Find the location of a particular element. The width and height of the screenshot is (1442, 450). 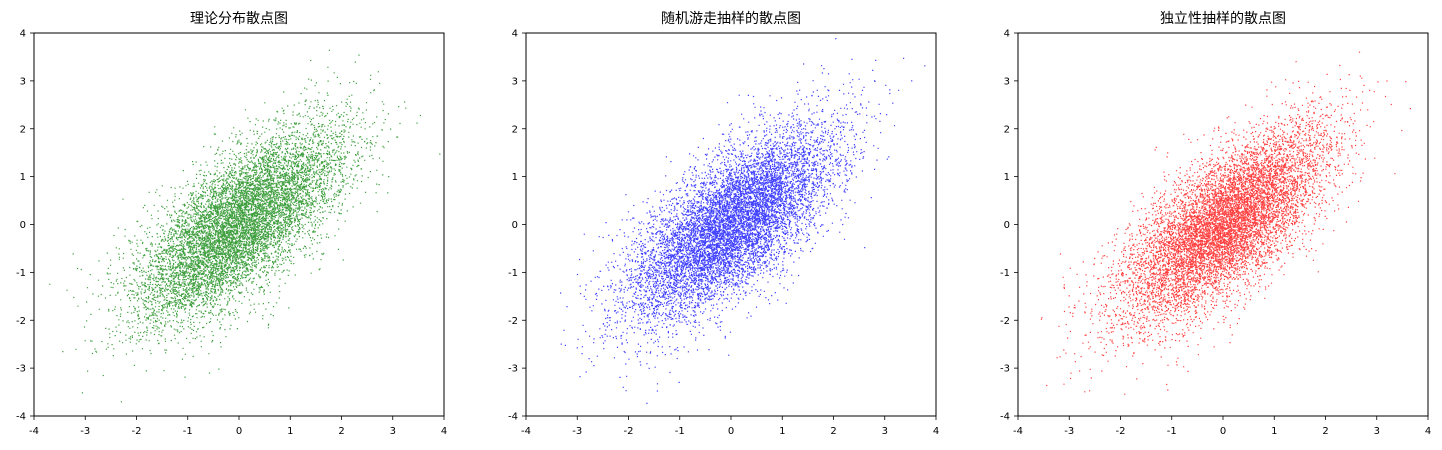

panel-title: 随机游走抽样的散点图 is located at coordinates (731, 19).